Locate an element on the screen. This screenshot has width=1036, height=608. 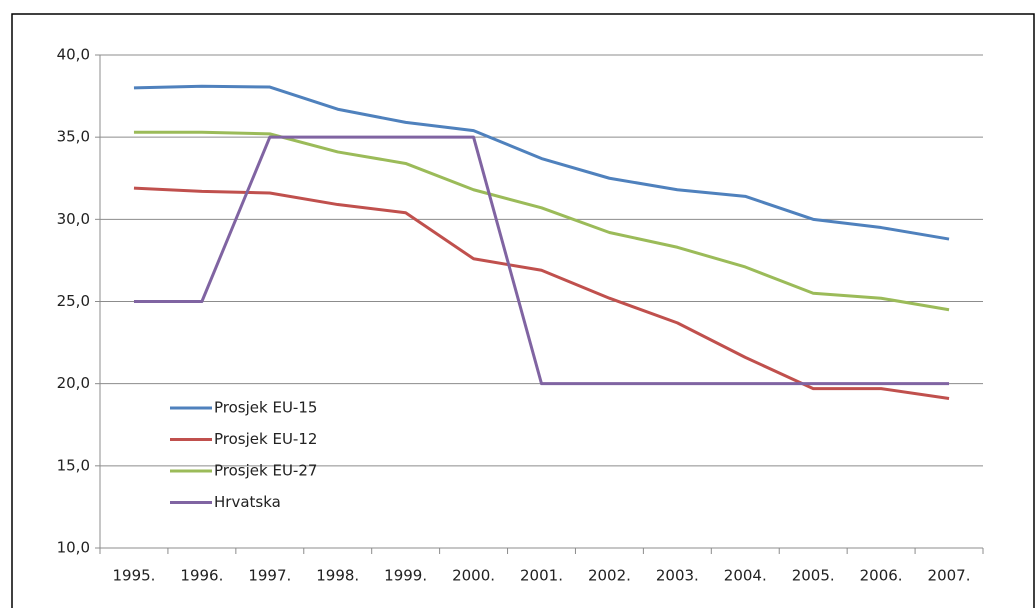
x-tick-label: 2004. is located at coordinates (745, 576).